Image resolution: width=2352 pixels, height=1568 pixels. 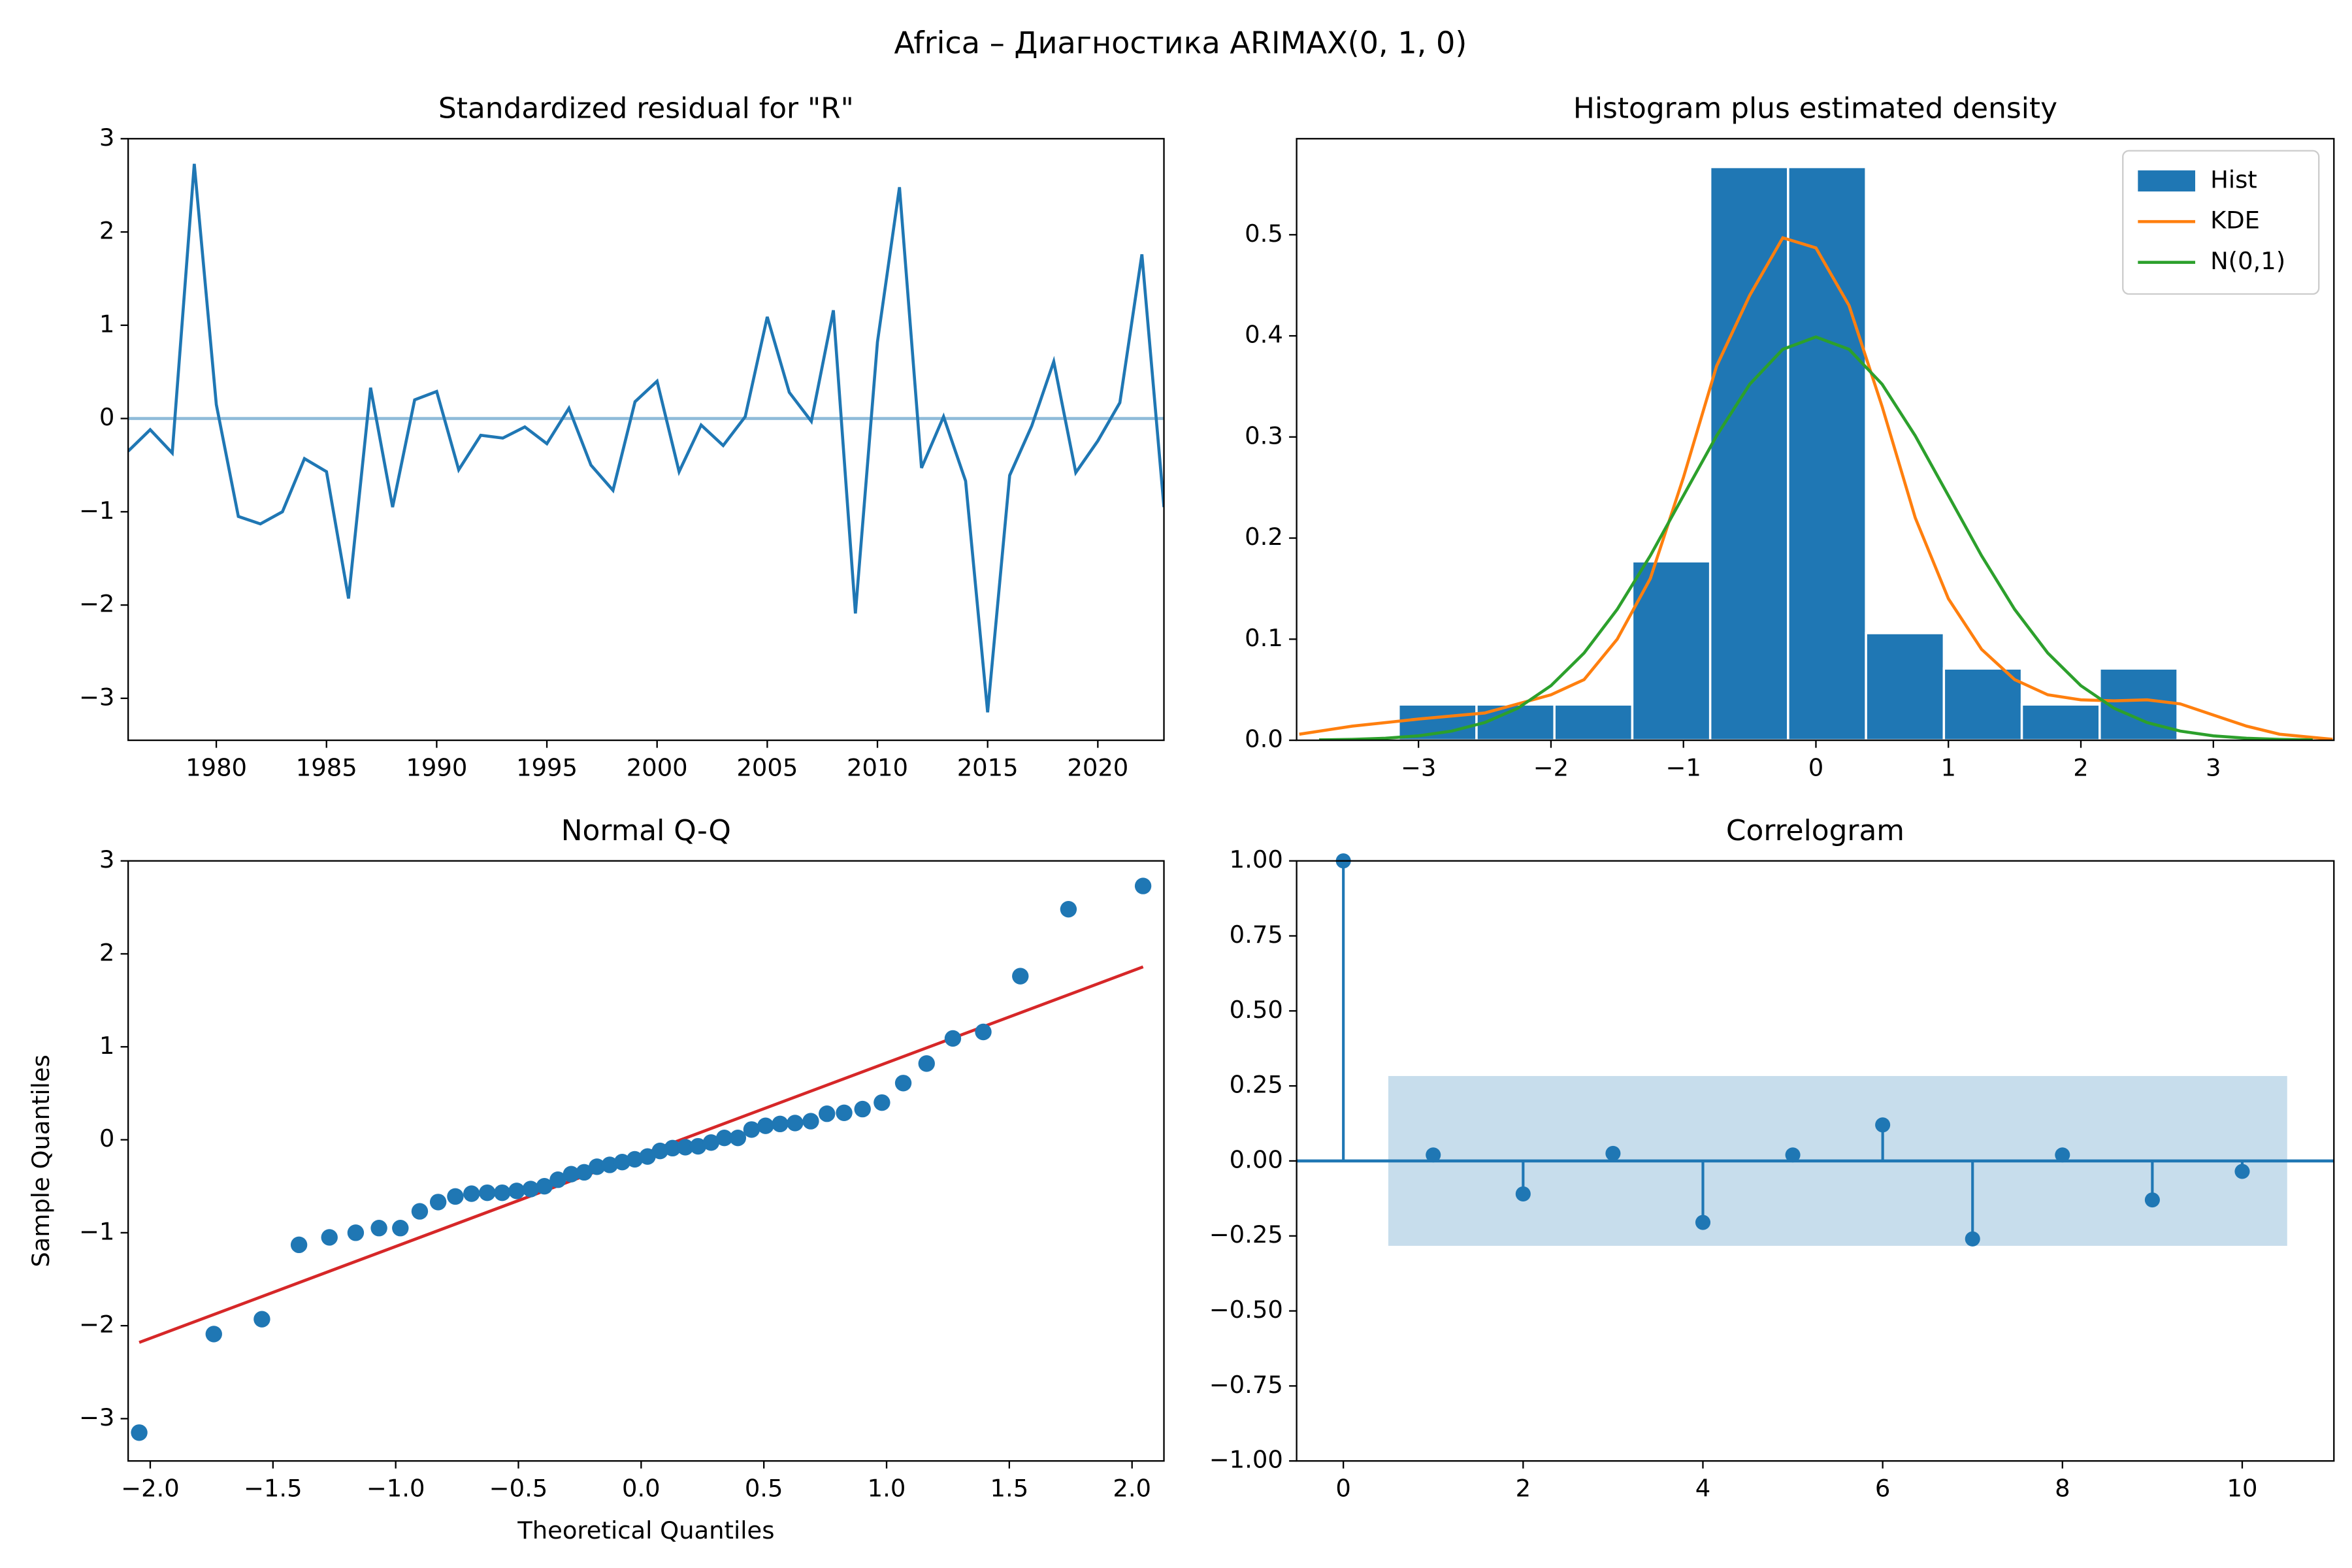 I want to click on x-tick-label: −2, so click(x=1551, y=767).